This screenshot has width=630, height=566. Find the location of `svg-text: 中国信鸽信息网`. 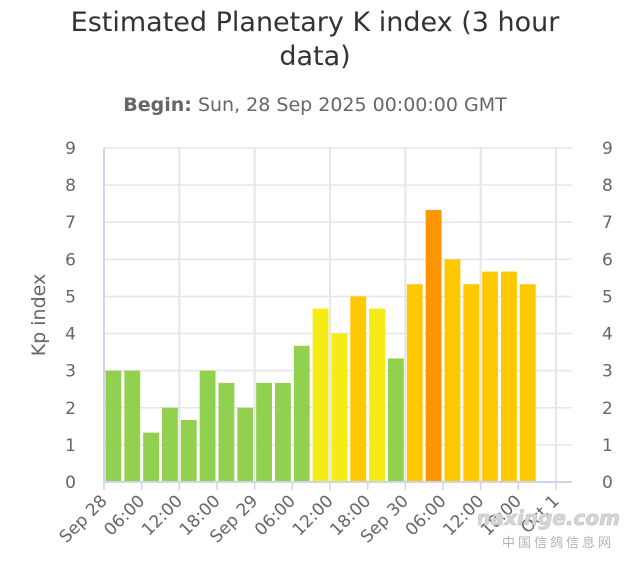

svg-text: 中国信鸽信息网 is located at coordinates (558, 543).